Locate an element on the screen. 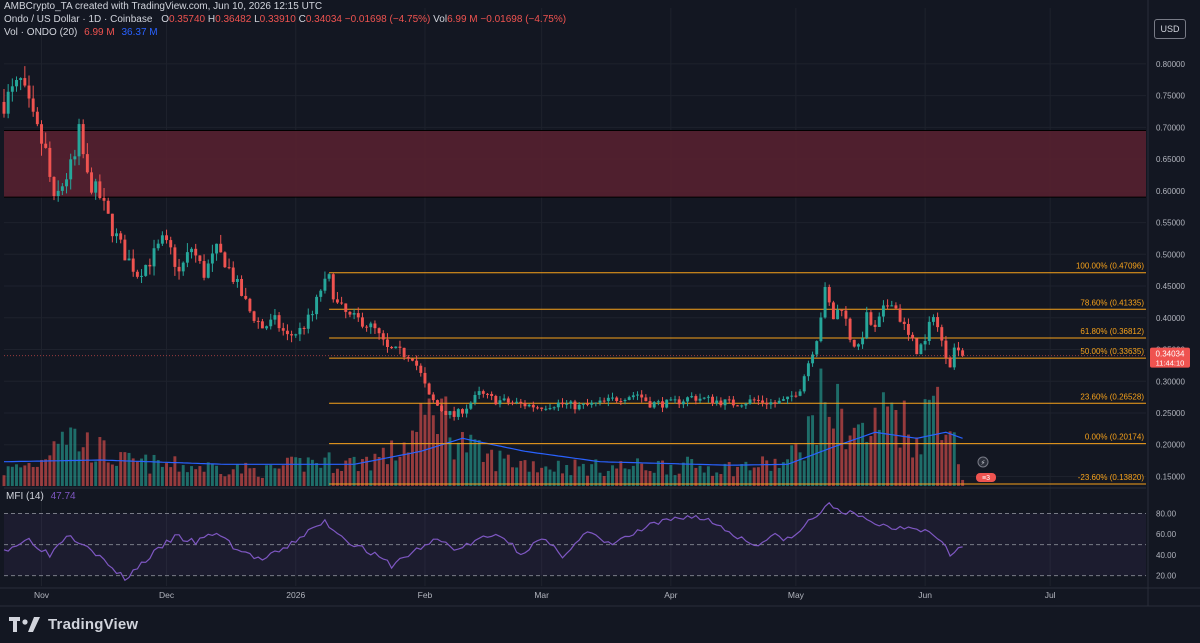 This screenshot has width=1200, height=643. last-price-value: 0.34034 is located at coordinates (1170, 354).